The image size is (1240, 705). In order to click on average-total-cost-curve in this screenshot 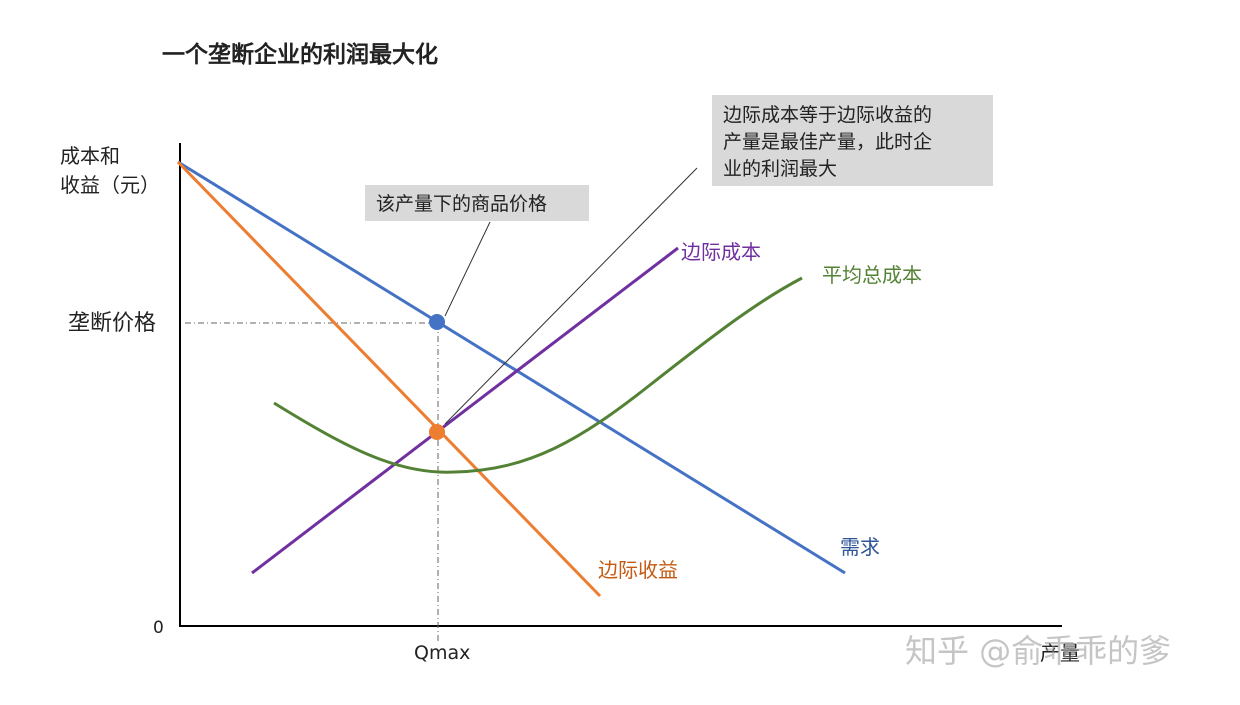, I will do `click(538, 375)`.